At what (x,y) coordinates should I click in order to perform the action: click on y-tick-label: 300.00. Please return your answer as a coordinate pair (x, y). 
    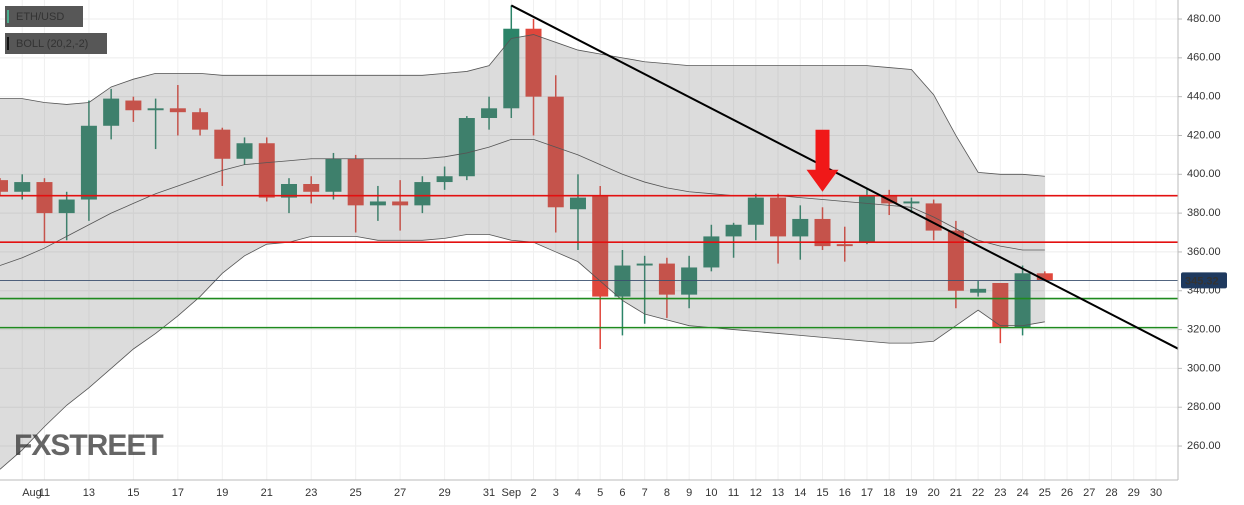
    Looking at the image, I should click on (1204, 368).